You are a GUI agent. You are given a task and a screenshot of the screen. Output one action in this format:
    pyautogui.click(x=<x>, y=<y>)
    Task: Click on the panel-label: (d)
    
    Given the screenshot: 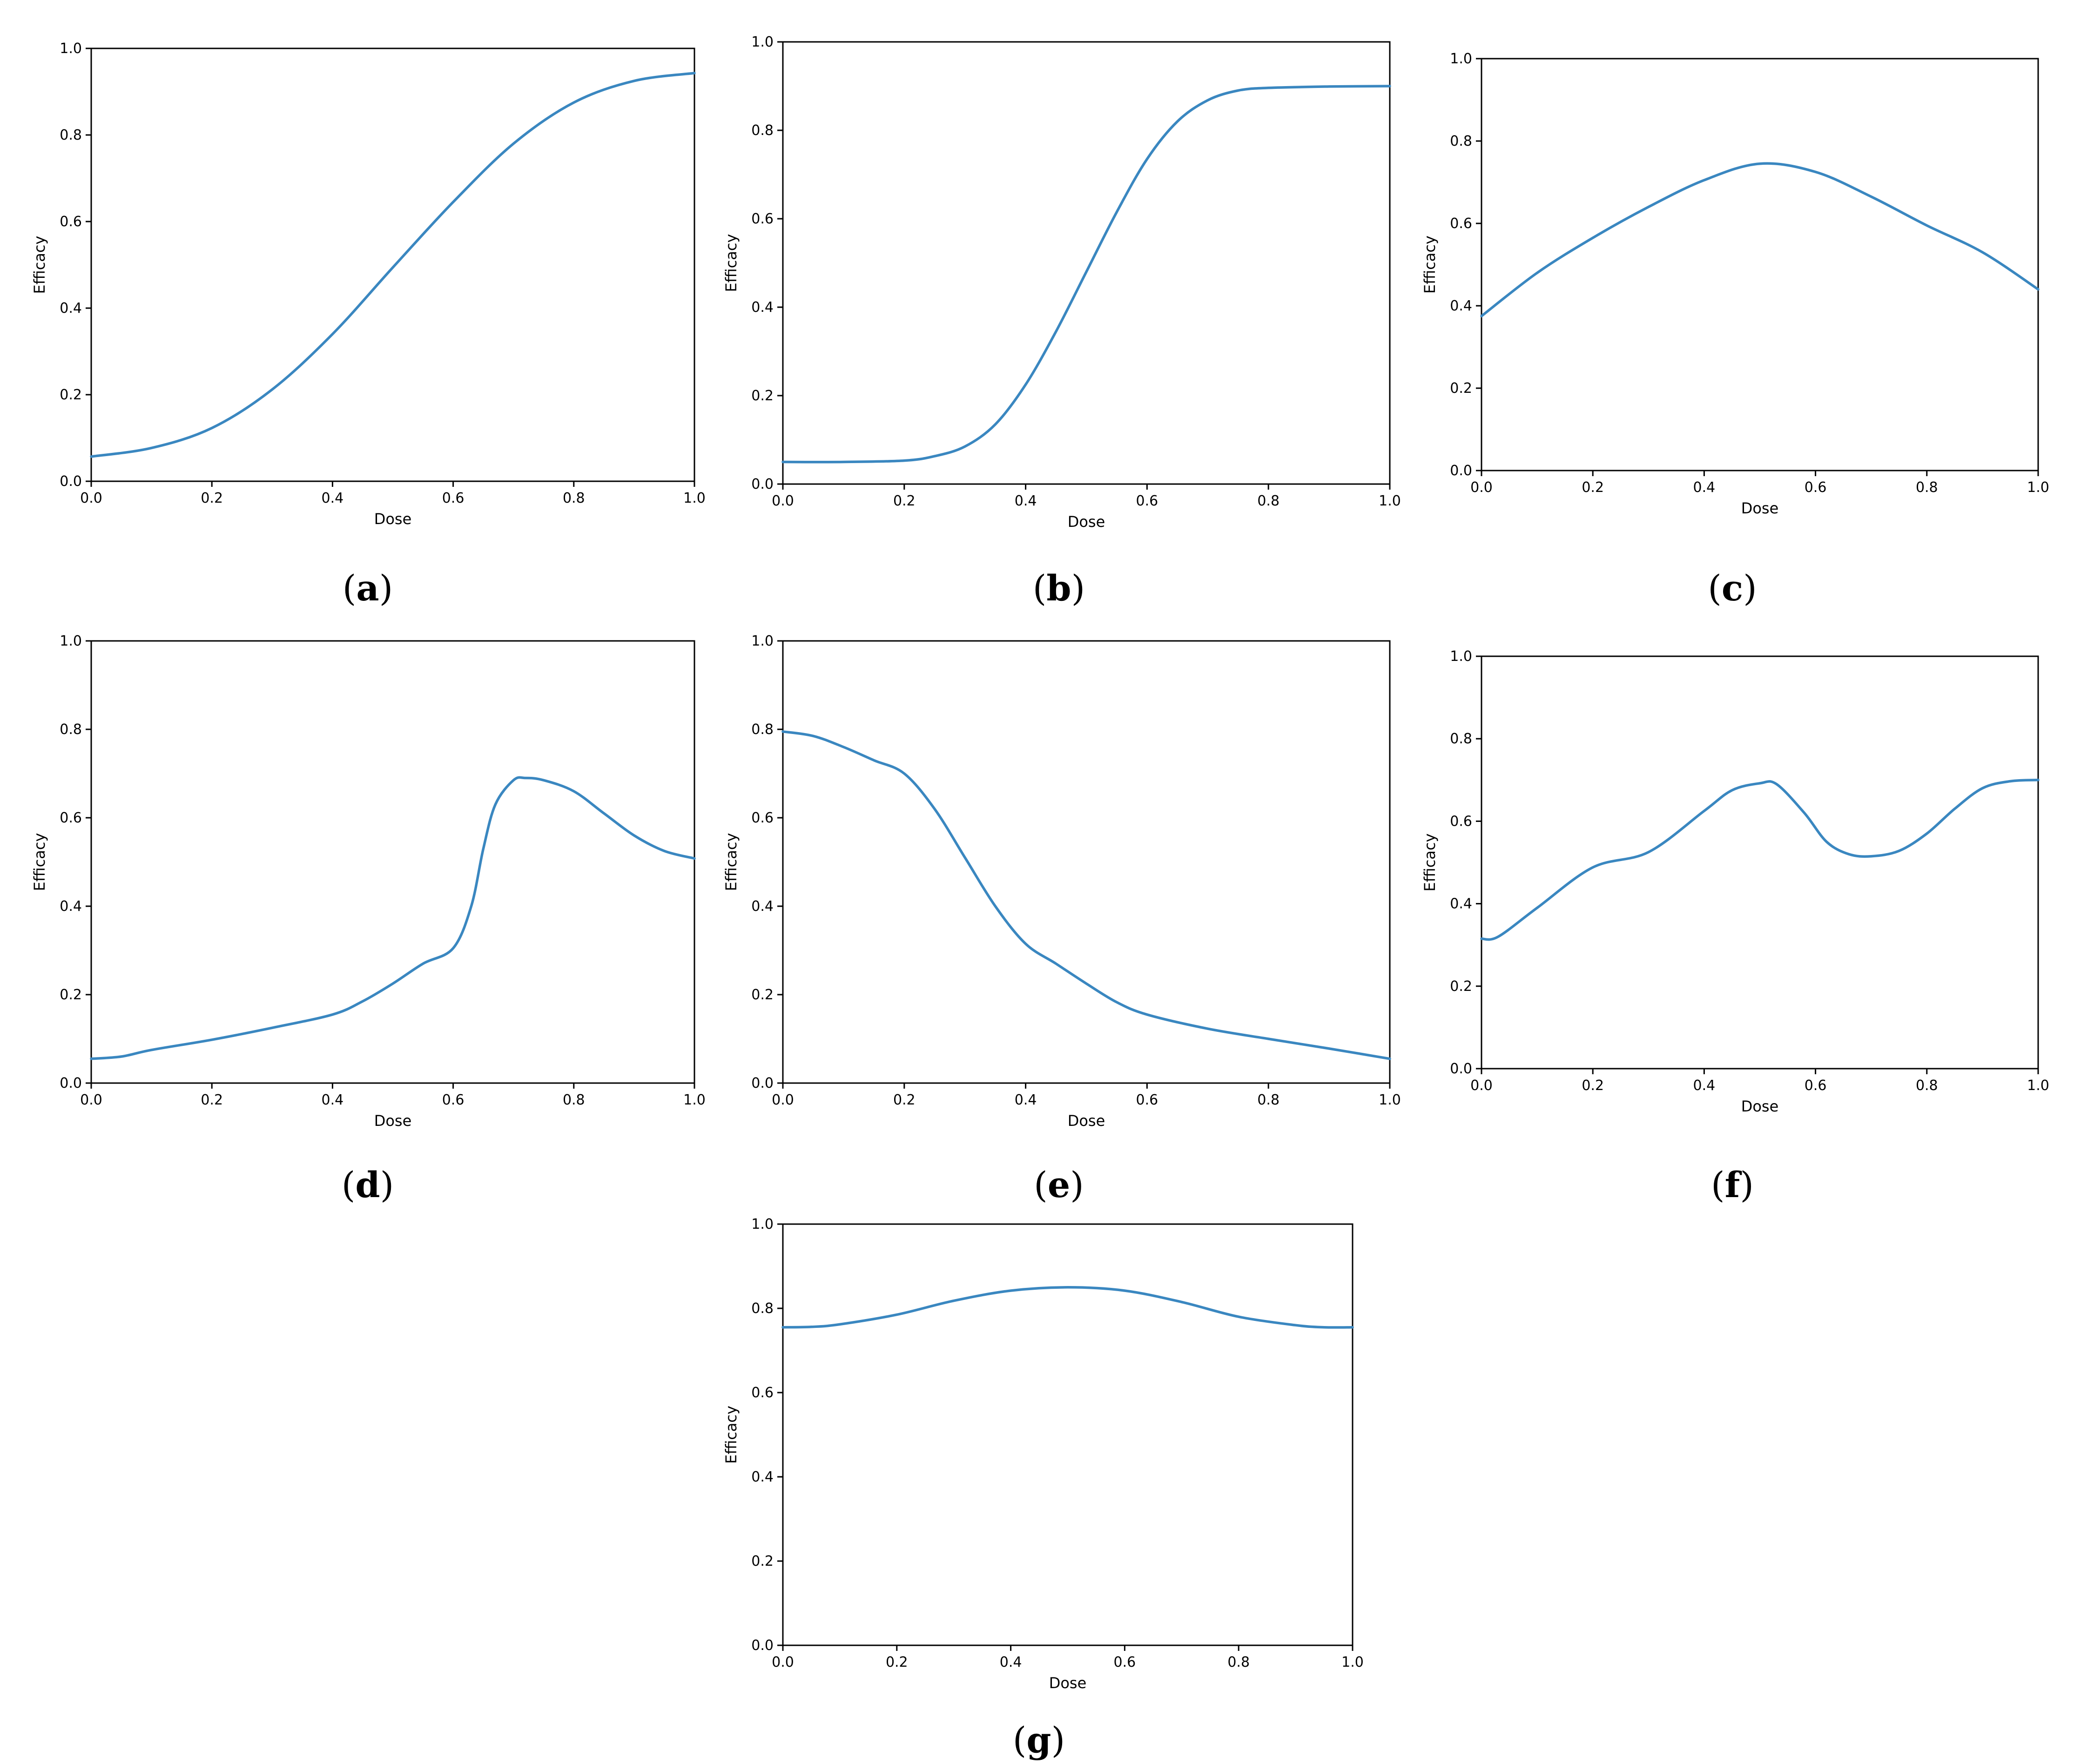 What is the action you would take?
    pyautogui.click(x=368, y=1185)
    